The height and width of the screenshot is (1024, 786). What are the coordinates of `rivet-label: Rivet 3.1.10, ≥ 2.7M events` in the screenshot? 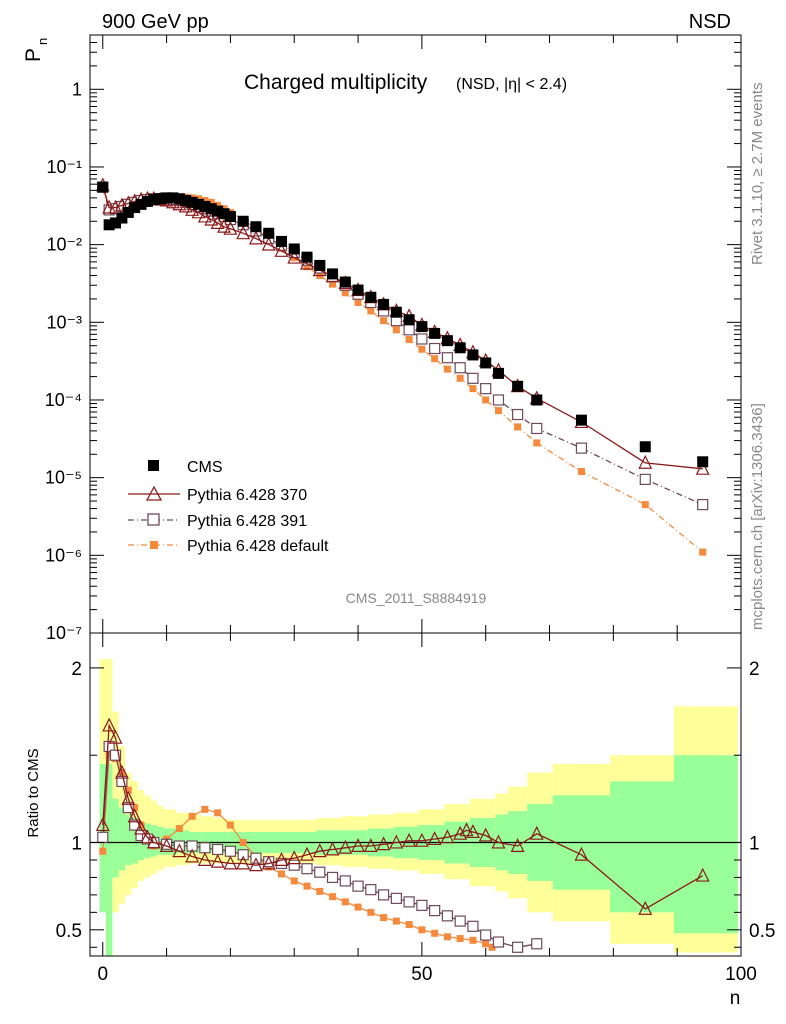 It's located at (757, 174).